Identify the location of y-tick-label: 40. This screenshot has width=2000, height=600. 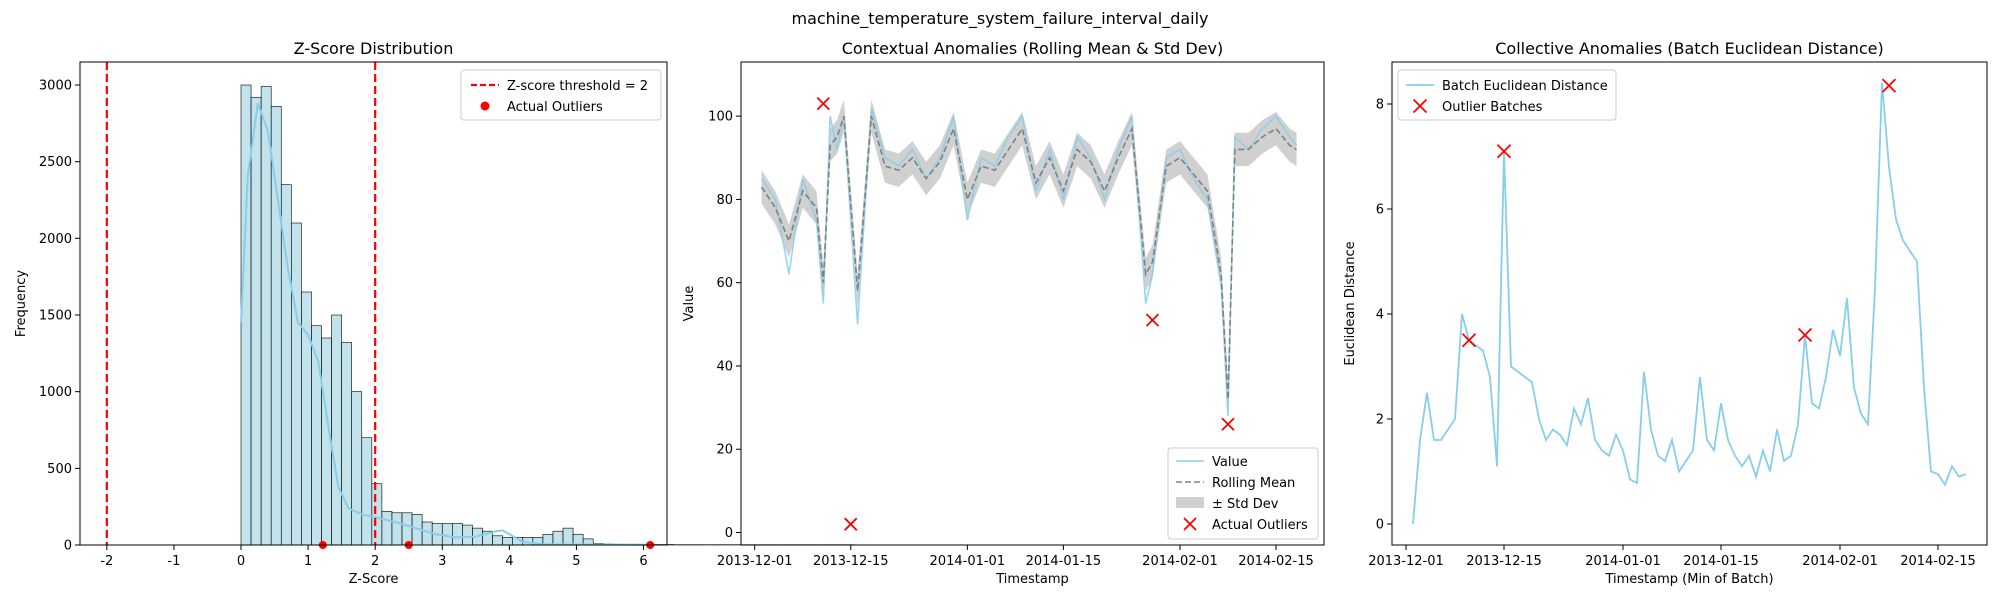
(724, 366).